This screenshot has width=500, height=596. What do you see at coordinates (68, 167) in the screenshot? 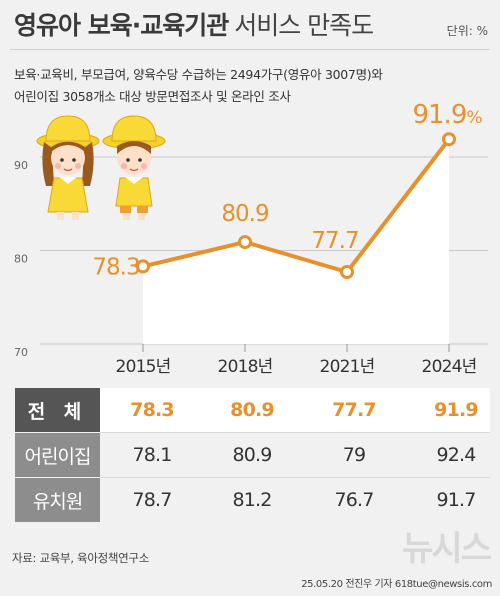
I see `child-left` at bounding box center [68, 167].